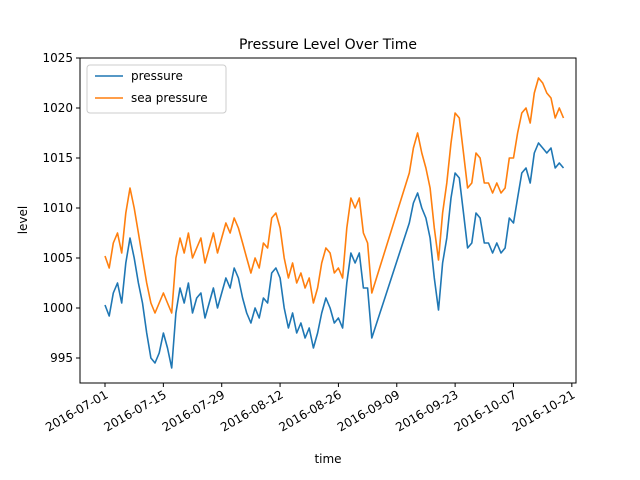 The height and width of the screenshot is (480, 640). What do you see at coordinates (327, 459) in the screenshot?
I see `x-axis-label: time` at bounding box center [327, 459].